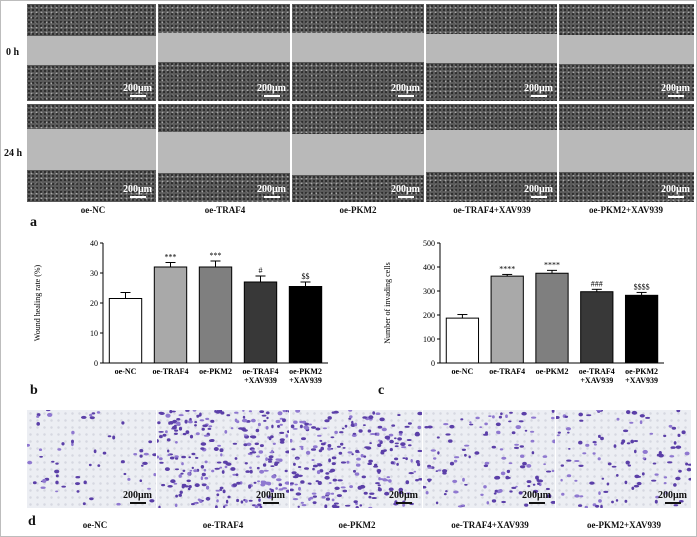 The width and height of the screenshot is (697, 537). What do you see at coordinates (489, 459) in the screenshot?
I see `stained-cells` at bounding box center [489, 459].